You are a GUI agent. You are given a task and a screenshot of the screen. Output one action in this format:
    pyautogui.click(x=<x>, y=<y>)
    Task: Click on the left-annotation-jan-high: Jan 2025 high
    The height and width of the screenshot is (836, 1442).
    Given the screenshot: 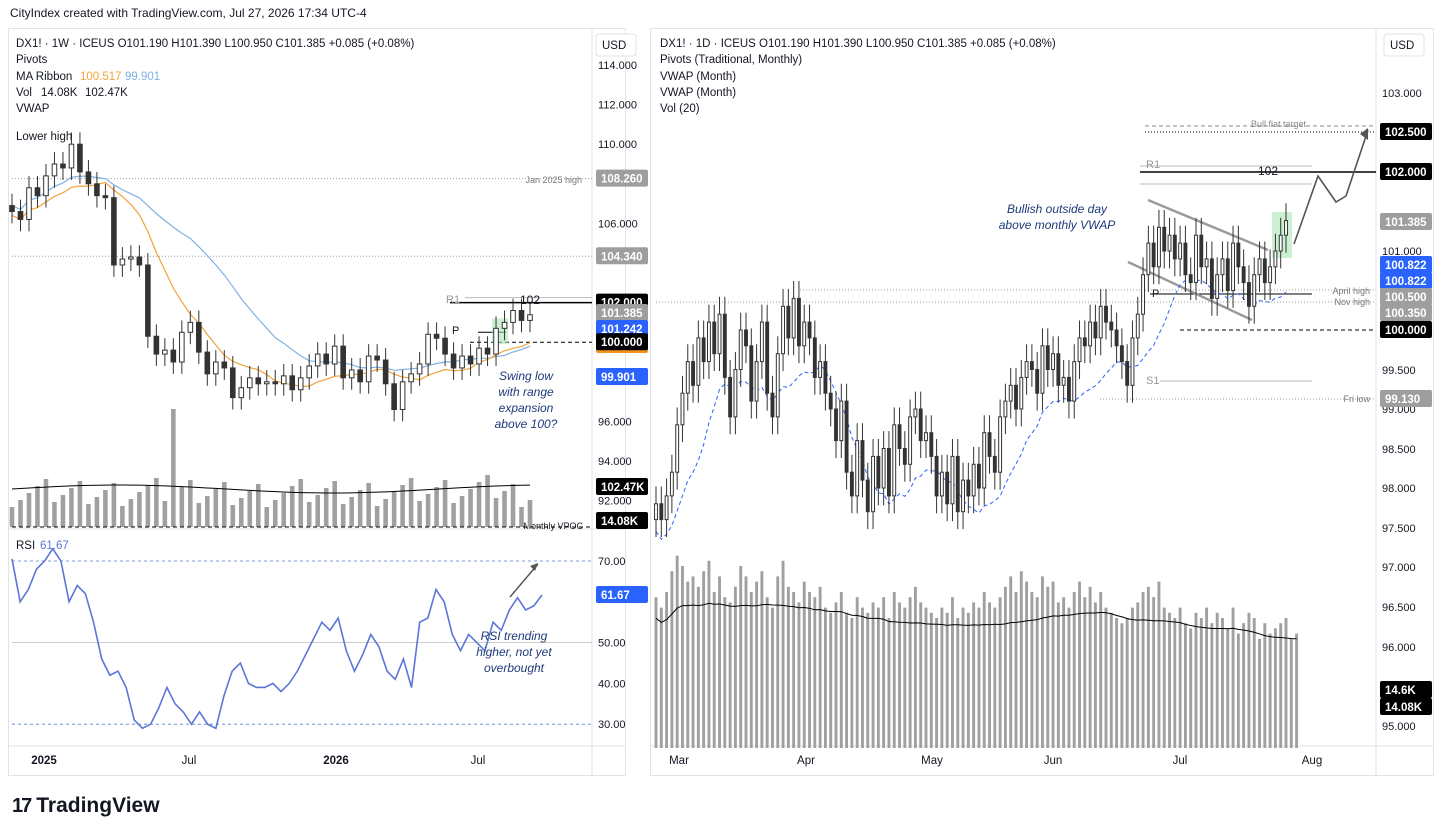 What is the action you would take?
    pyautogui.click(x=553, y=180)
    